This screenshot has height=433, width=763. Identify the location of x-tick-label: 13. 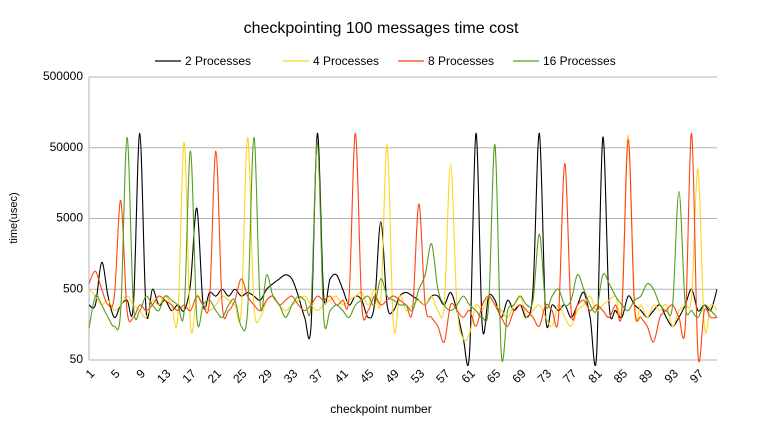
(164, 376).